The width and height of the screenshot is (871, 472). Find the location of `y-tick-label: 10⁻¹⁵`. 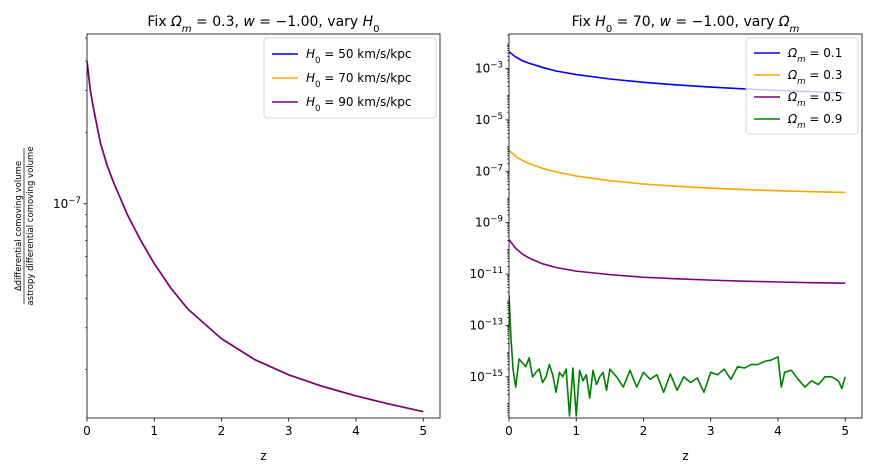

y-tick-label: 10⁻¹⁵ is located at coordinates (486, 376).